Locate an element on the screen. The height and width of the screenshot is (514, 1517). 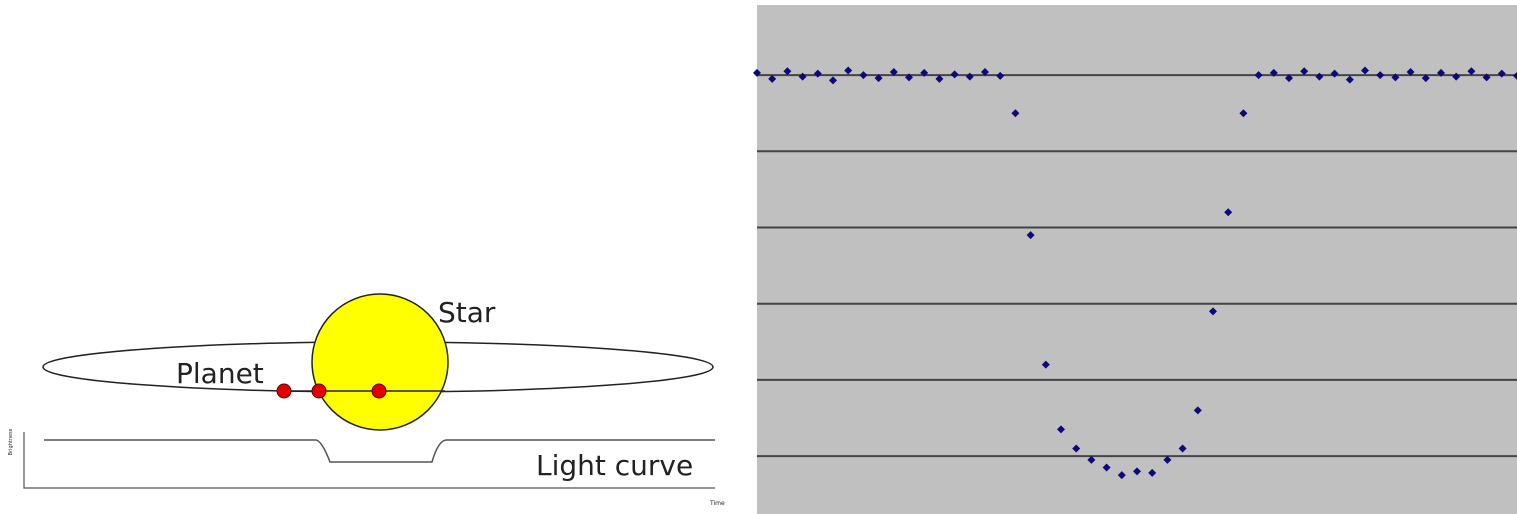
star-label: Star is located at coordinates (467, 312).